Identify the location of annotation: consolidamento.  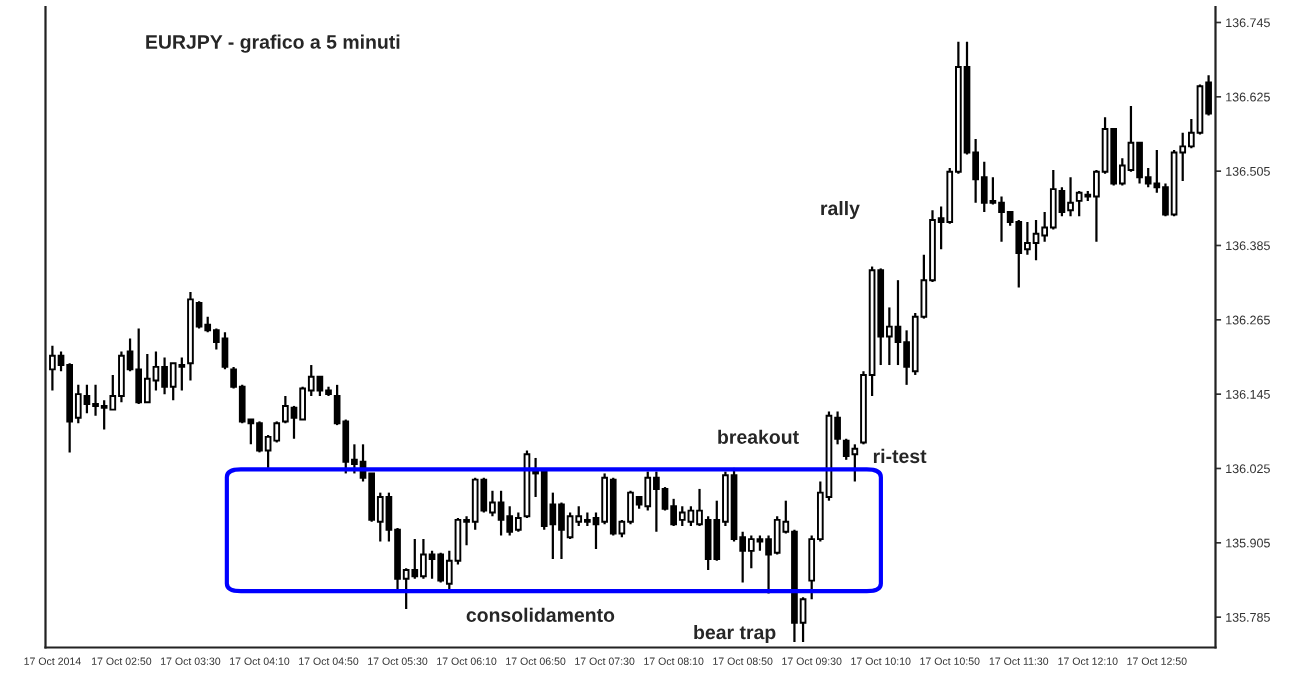
(540, 614).